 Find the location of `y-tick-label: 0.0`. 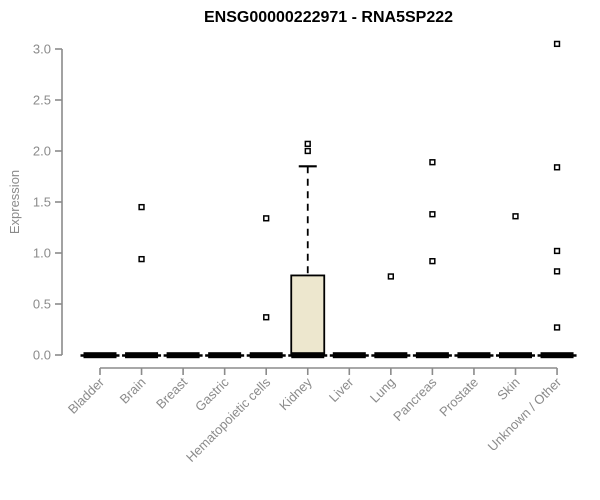

y-tick-label: 0.0 is located at coordinates (42, 355).